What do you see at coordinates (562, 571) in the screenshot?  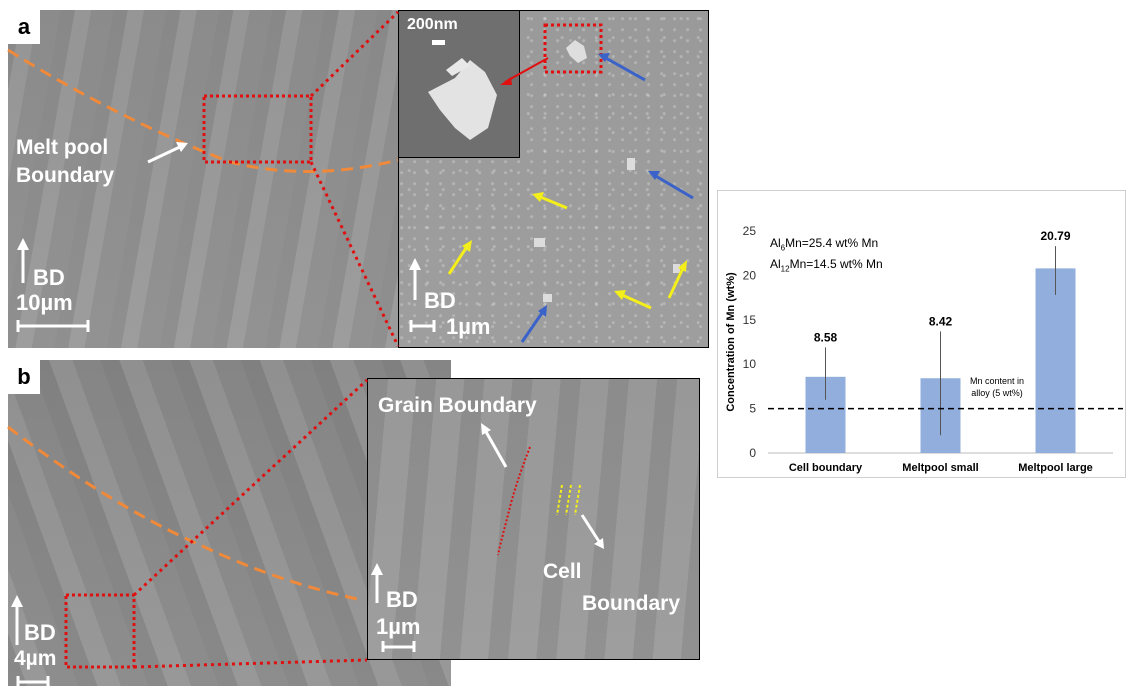 I see `cell-boundary-label-line1: Cell` at bounding box center [562, 571].